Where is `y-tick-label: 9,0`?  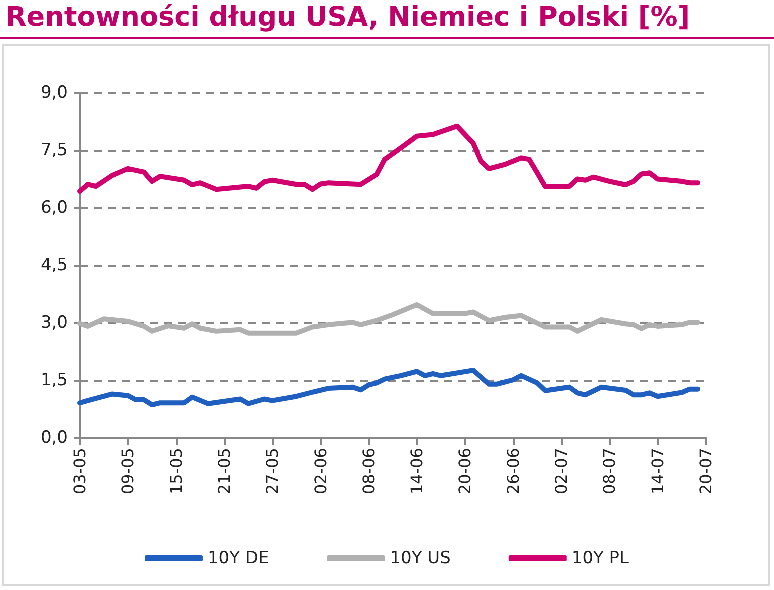
y-tick-label: 9,0 is located at coordinates (54, 93).